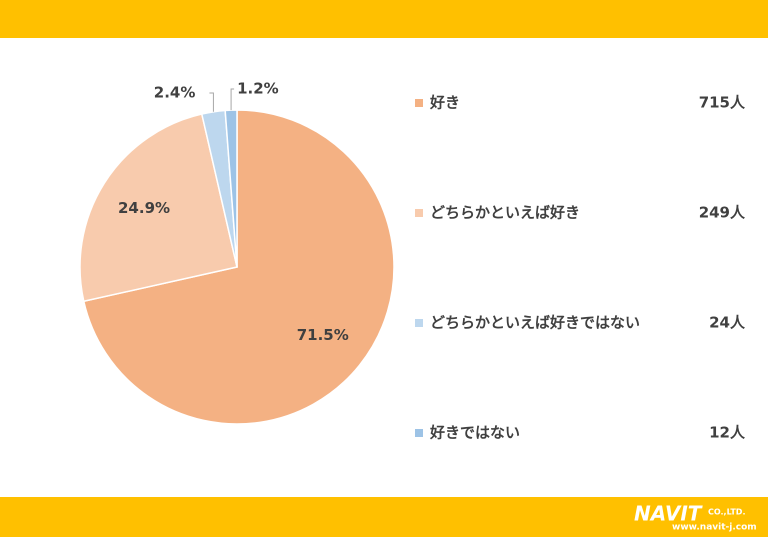  Describe the element at coordinates (727, 323) in the screenshot. I see `legend-count: 24人` at that location.